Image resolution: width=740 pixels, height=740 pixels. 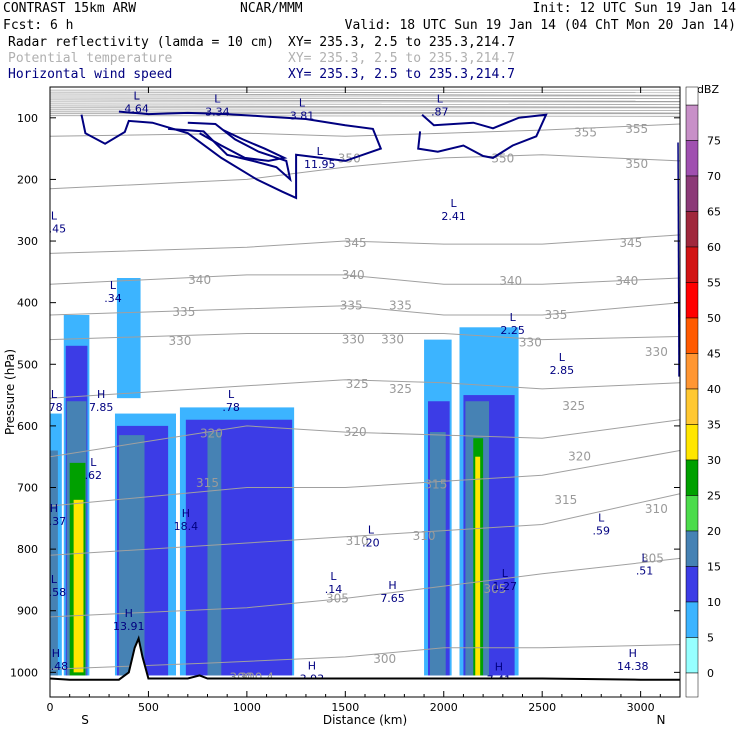 What do you see at coordinates (714, 283) in the screenshot?
I see `colorbar-tick-label: 55` at bounding box center [714, 283].